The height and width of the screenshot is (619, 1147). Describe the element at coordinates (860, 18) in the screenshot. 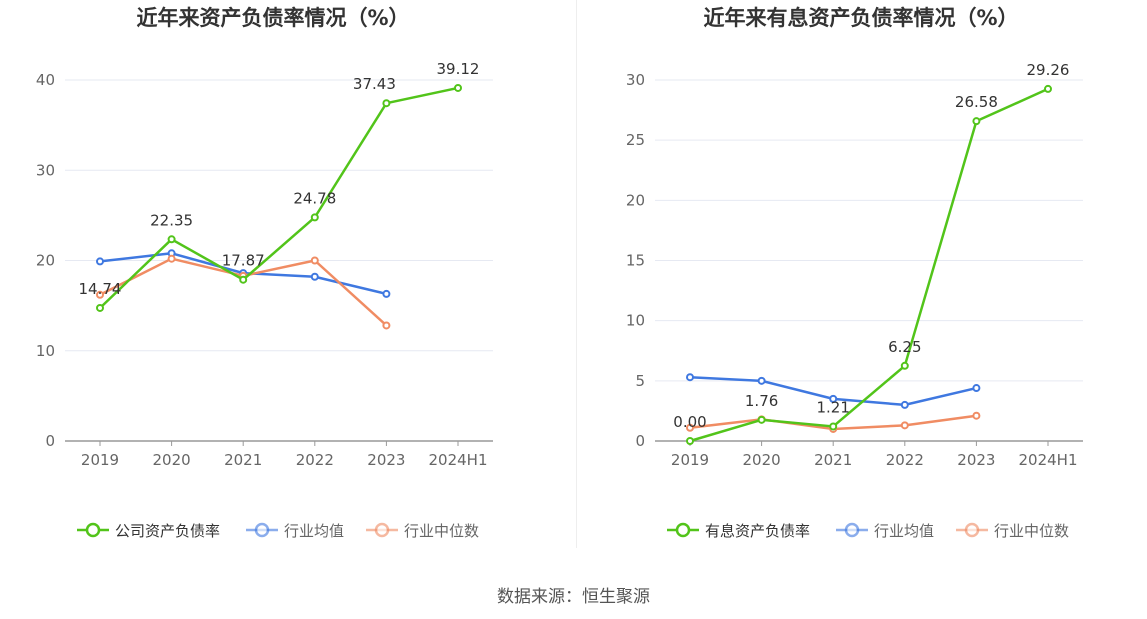

I see `chart-title: 近年来有息资产负债率情况（%）` at that location.